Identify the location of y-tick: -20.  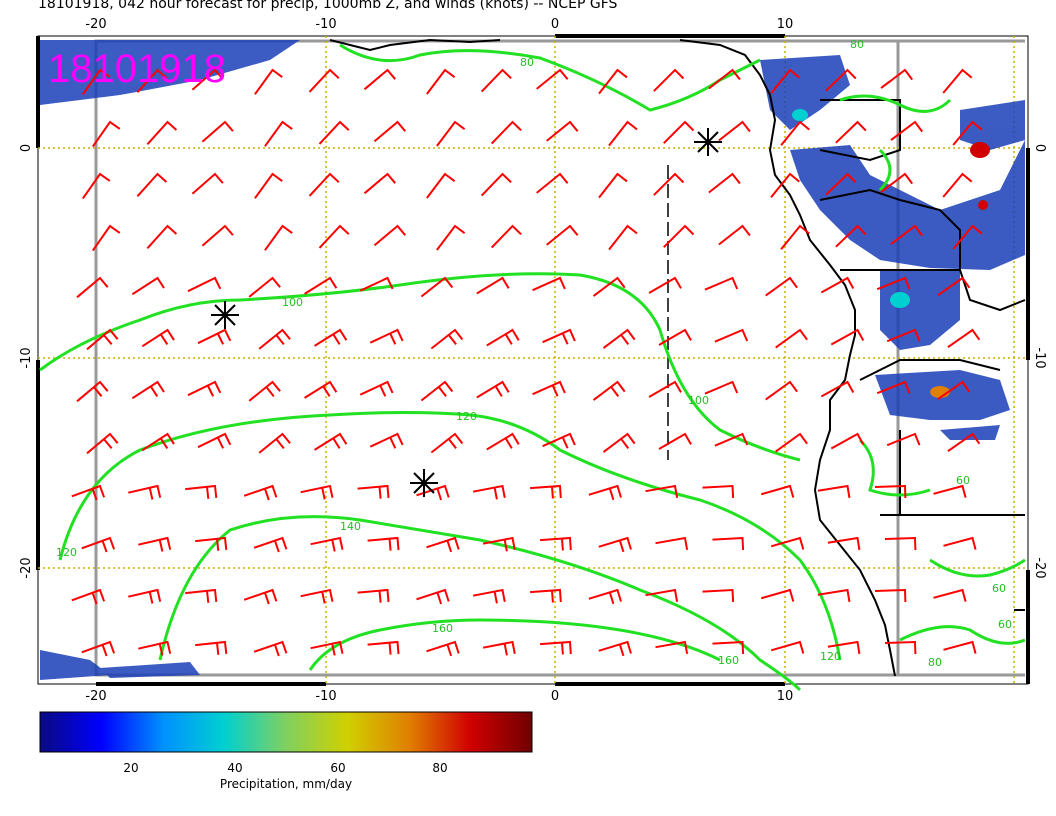
(26, 567).